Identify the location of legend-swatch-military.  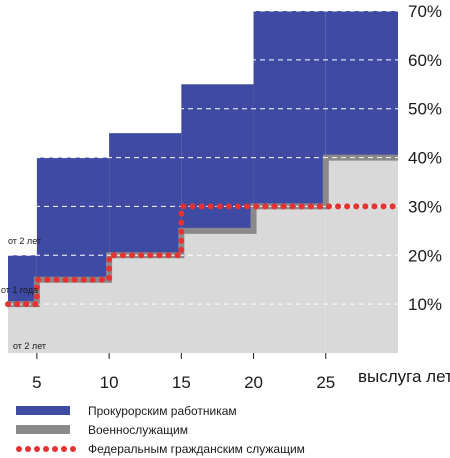
(43, 429).